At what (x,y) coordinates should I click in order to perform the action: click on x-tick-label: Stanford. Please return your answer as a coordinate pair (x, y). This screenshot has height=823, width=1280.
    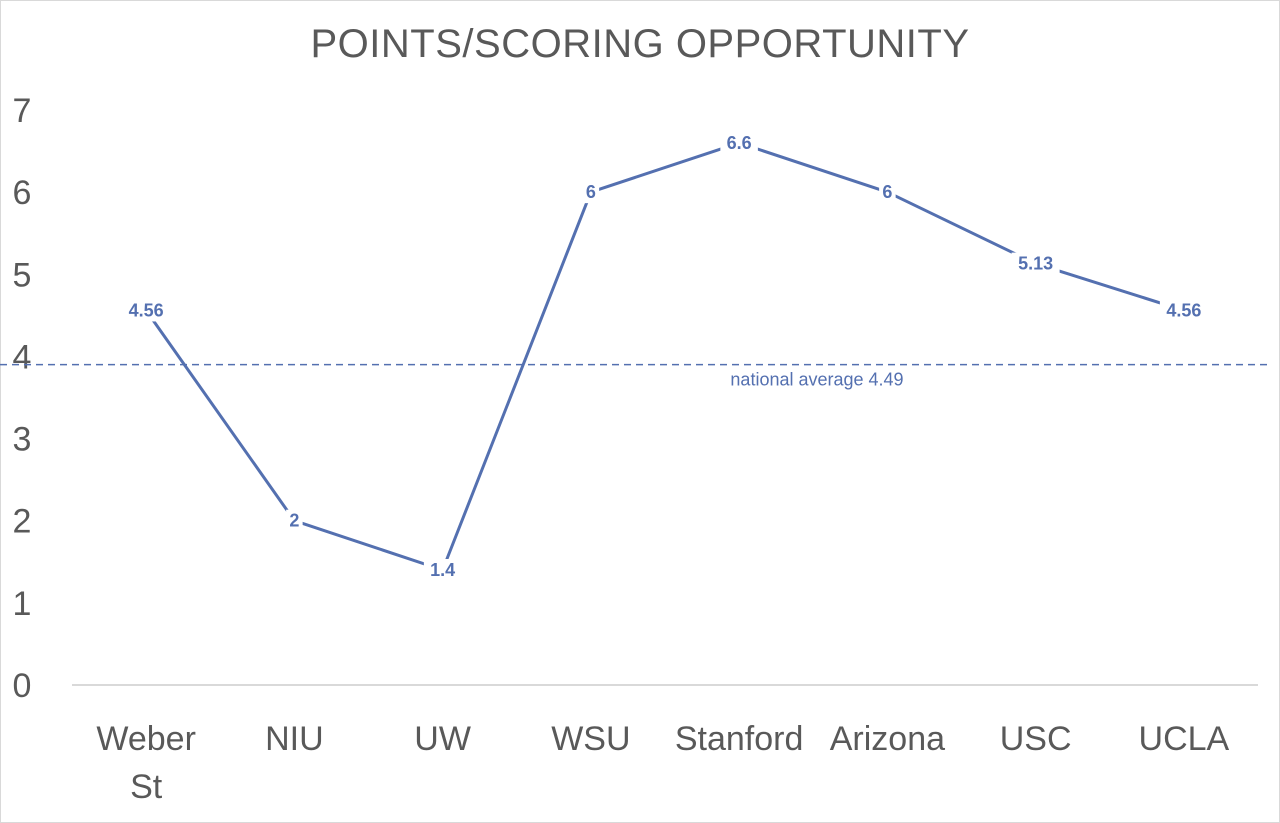
    Looking at the image, I should click on (739, 739).